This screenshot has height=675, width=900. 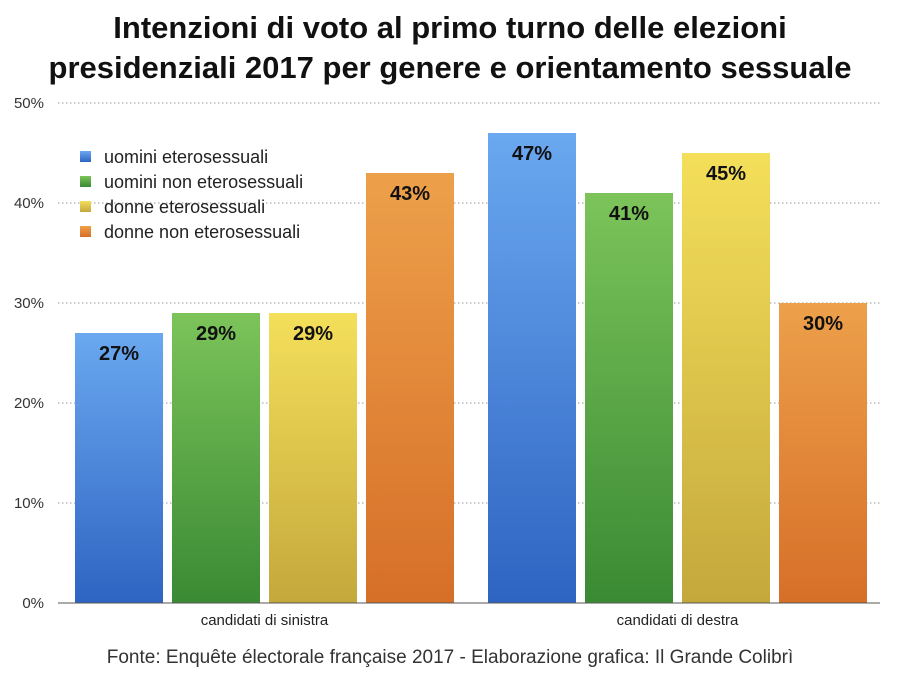 I want to click on legend-label: uomini eterosessuali, so click(x=186, y=157).